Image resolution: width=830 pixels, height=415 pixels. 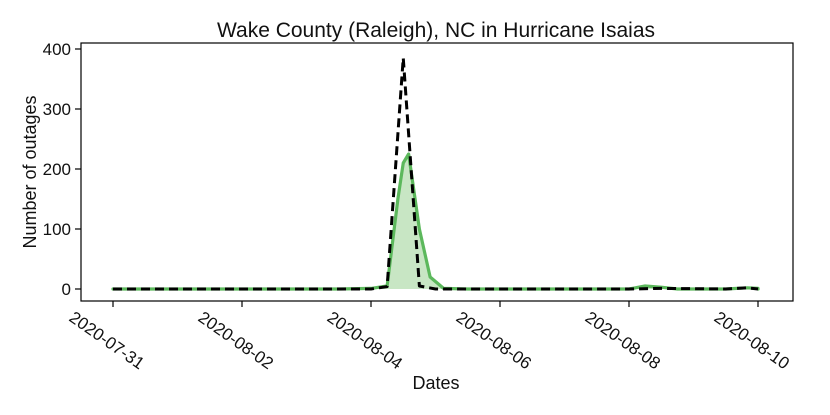 What do you see at coordinates (752, 340) in the screenshot?
I see `x-tick-label: 2020-08-10` at bounding box center [752, 340].